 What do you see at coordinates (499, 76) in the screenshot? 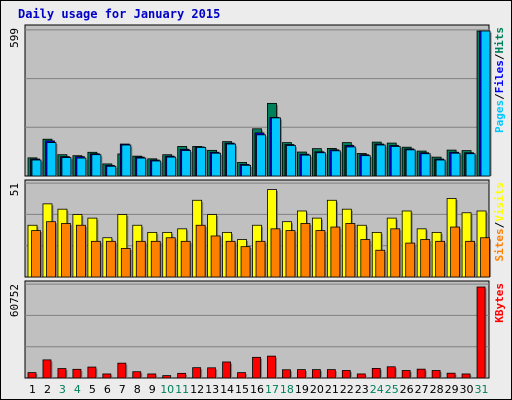
I see `legend-files: Files` at bounding box center [499, 76].